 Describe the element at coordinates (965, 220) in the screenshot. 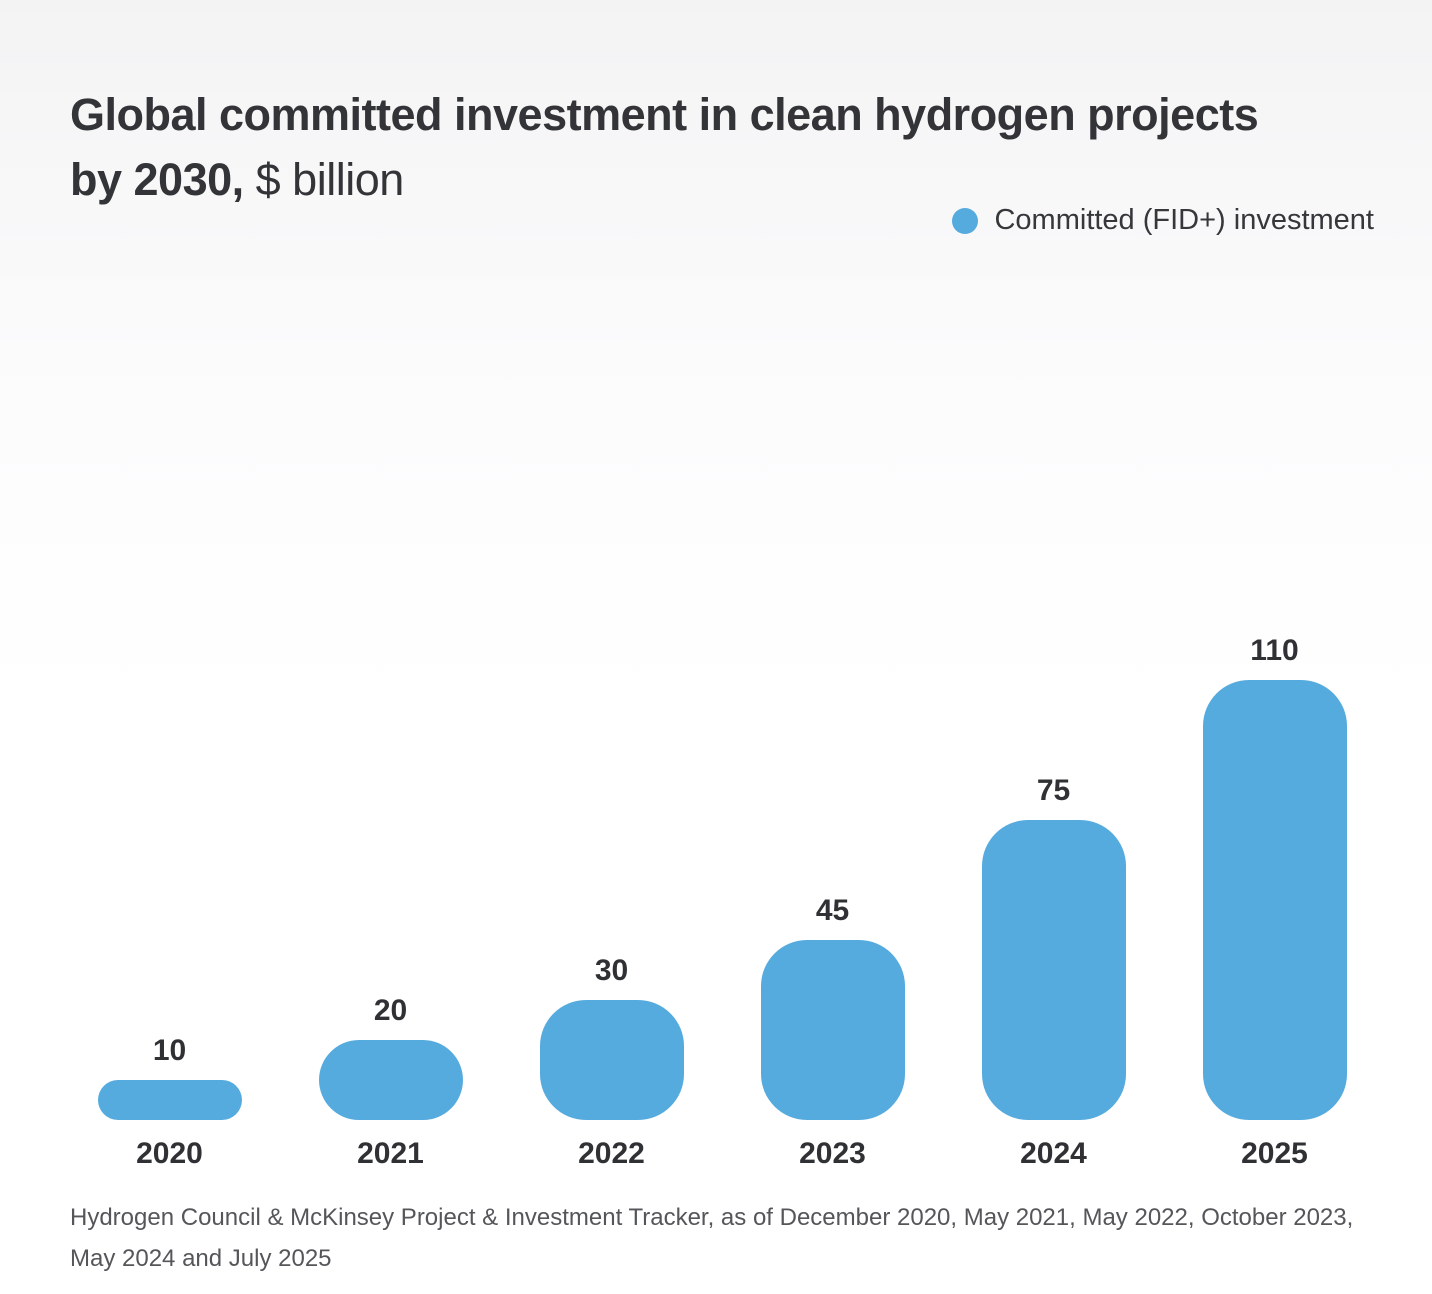

I see `legend-dot-icon` at that location.